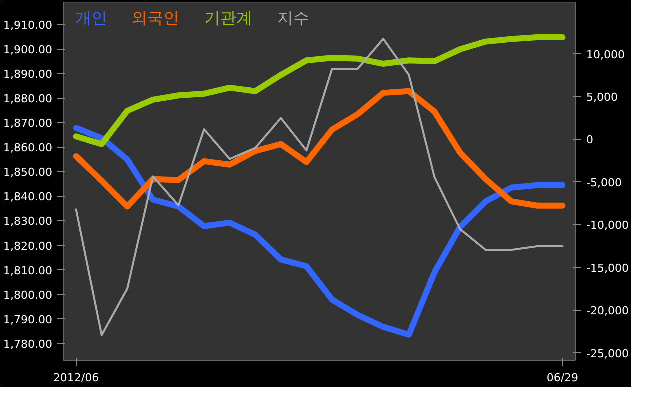  Describe the element at coordinates (28, 75) in the screenshot. I see `y-tick-label: 1,890.00` at that location.